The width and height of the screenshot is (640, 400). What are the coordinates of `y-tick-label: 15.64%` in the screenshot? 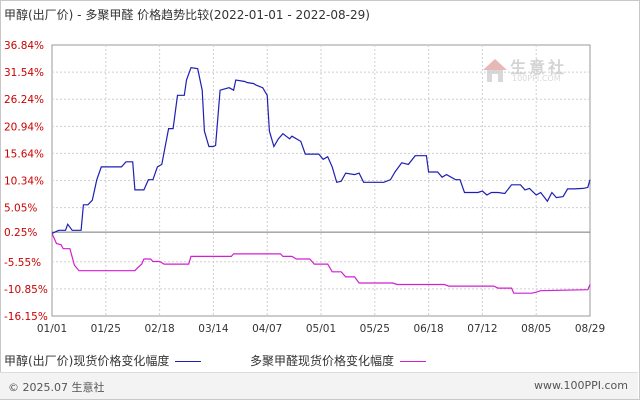 It's located at (24, 154).